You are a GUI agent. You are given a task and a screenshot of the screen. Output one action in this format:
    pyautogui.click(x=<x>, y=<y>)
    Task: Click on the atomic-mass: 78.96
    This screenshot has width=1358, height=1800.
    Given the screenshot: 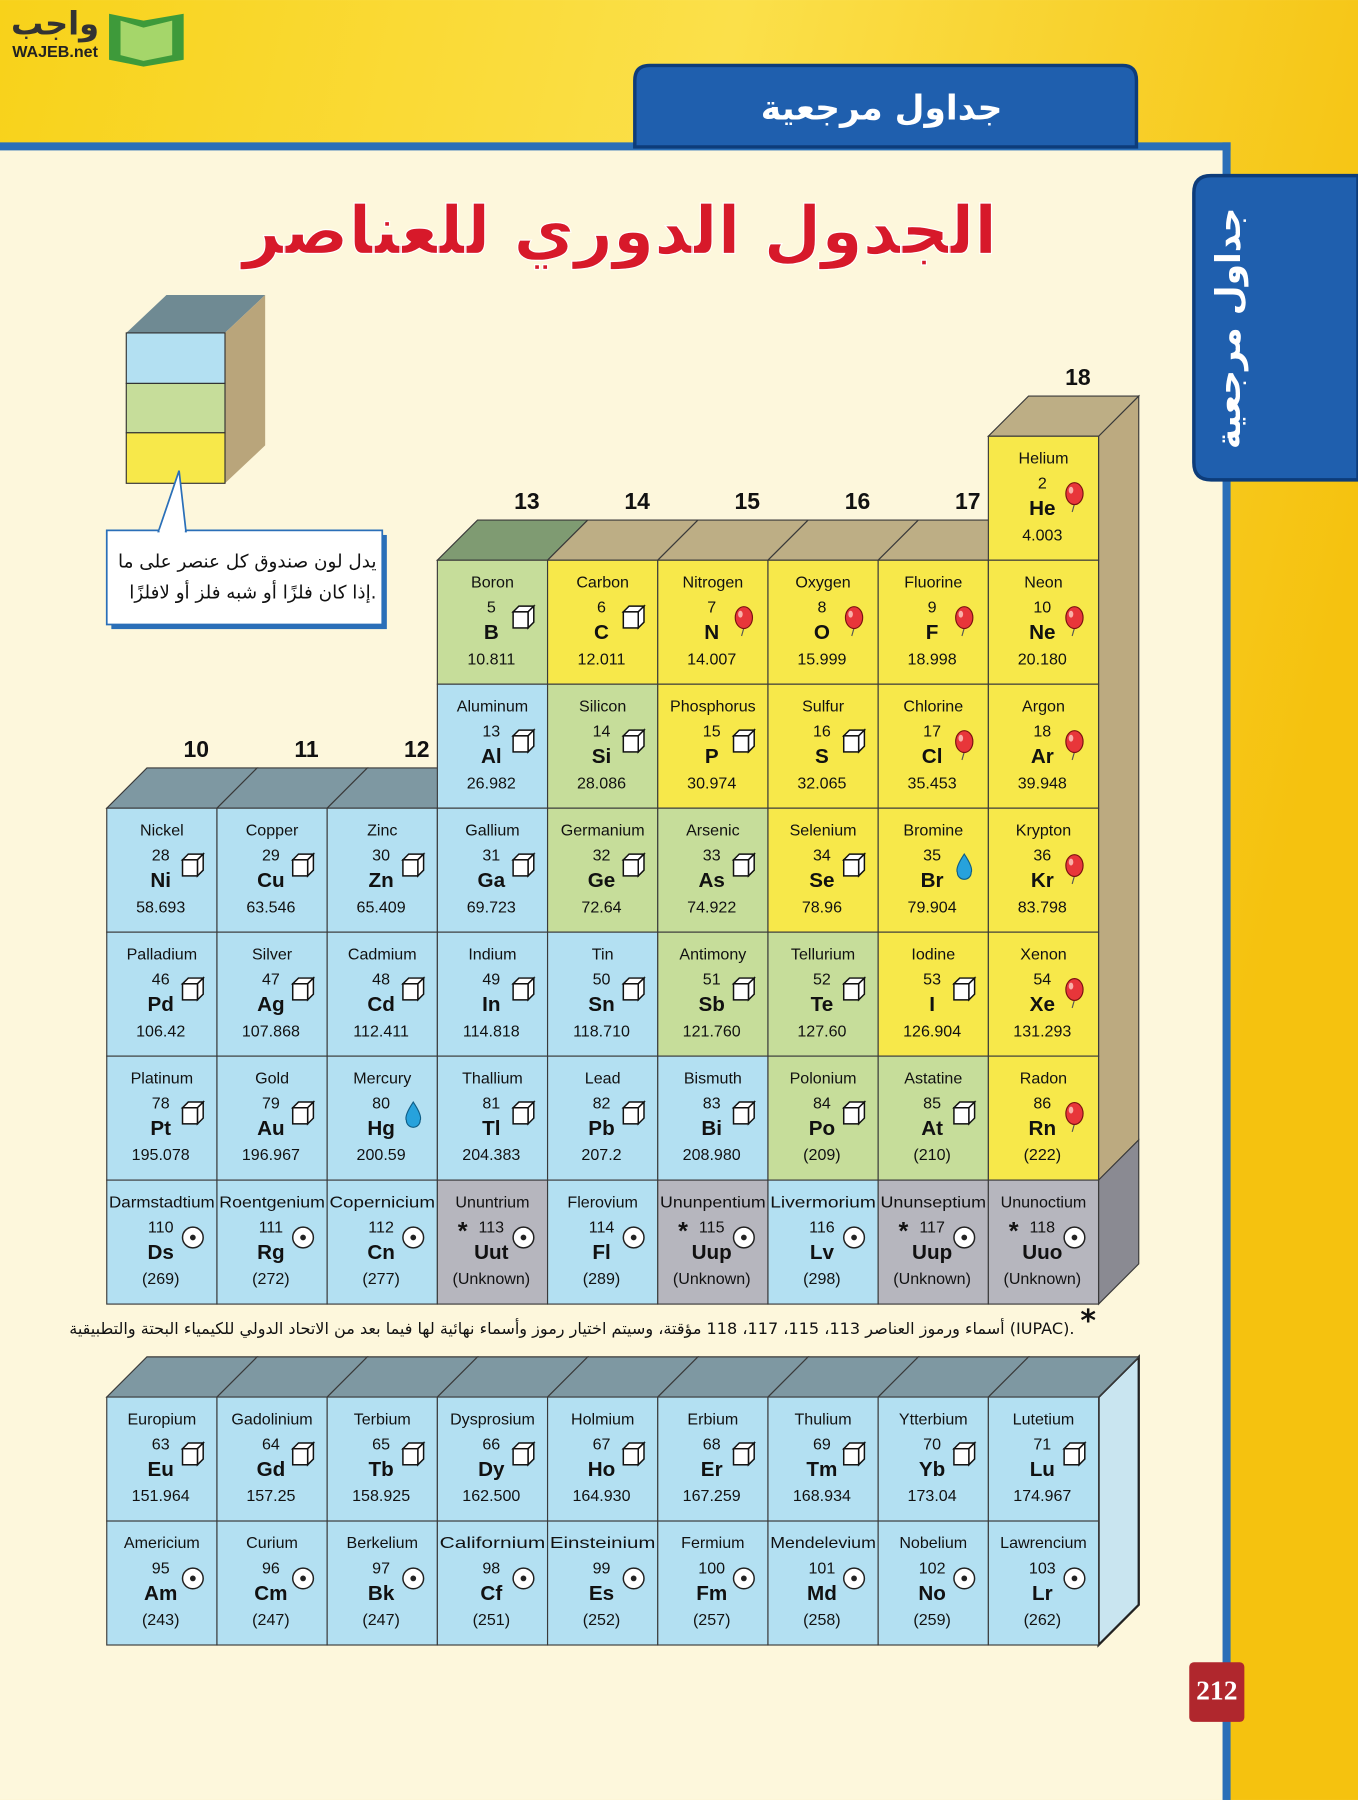 What is the action you would take?
    pyautogui.click(x=822, y=907)
    